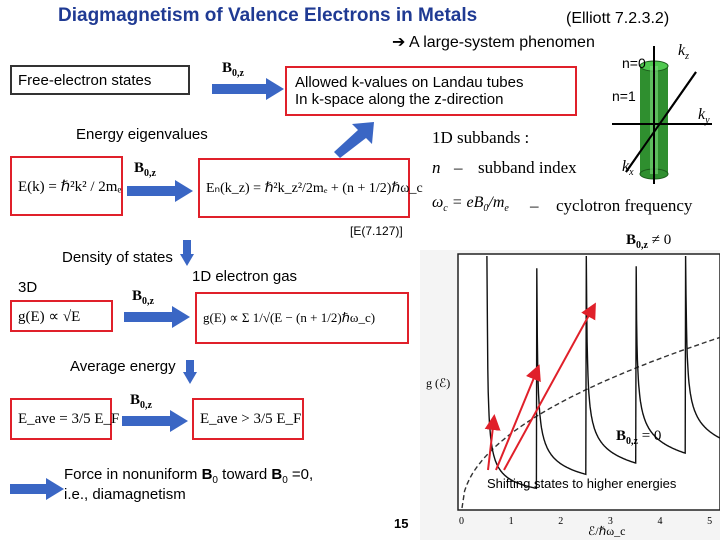 Image resolution: width=720 pixels, height=545 pixels. Describe the element at coordinates (481, 137) in the screenshot. I see `subbands-heading: 1D subbands :` at that location.